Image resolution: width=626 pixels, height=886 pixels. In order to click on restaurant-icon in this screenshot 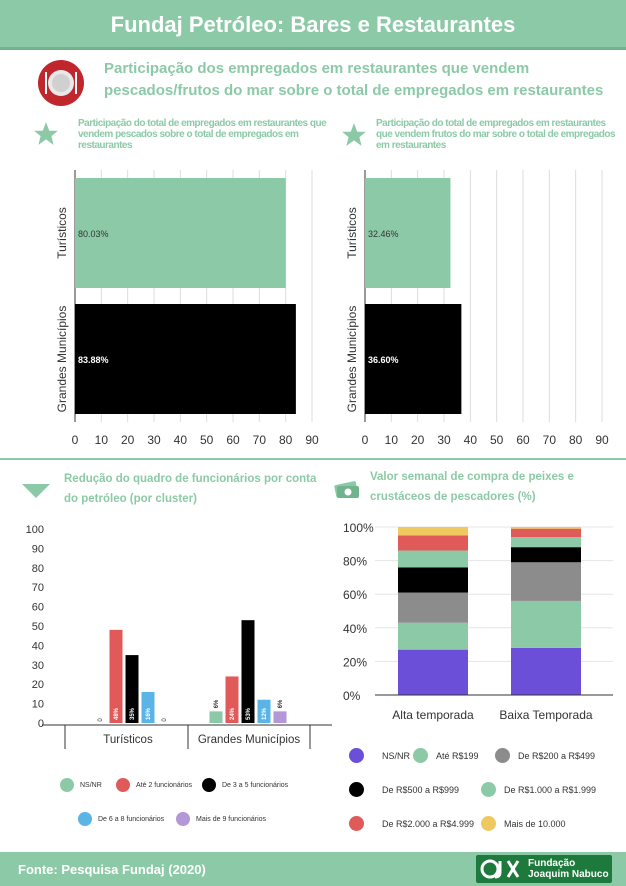, I will do `click(61, 83)`.